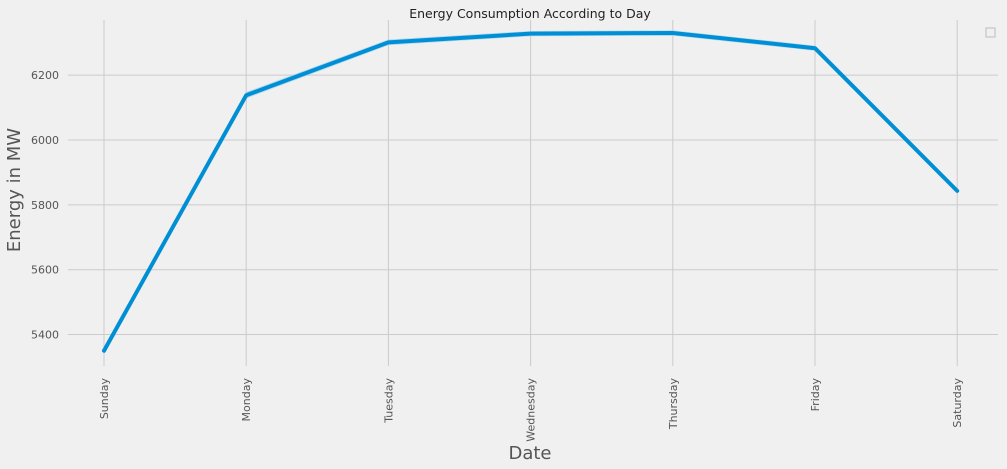 The width and height of the screenshot is (1007, 469). I want to click on chart-title: Energy Consumption According to Day, so click(530, 13).